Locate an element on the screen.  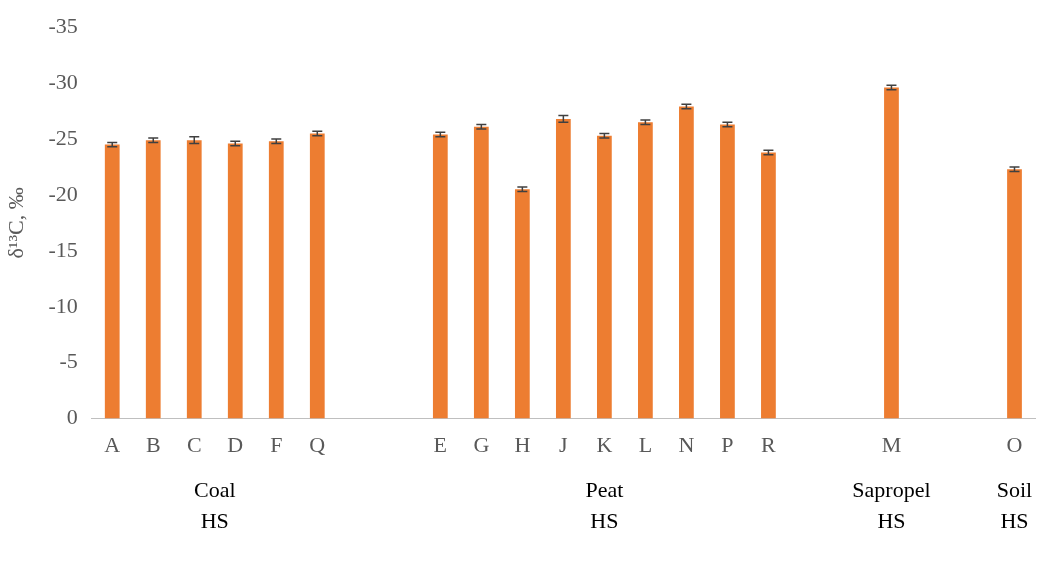
text: Sapropel HS is located at coordinates (891, 505).